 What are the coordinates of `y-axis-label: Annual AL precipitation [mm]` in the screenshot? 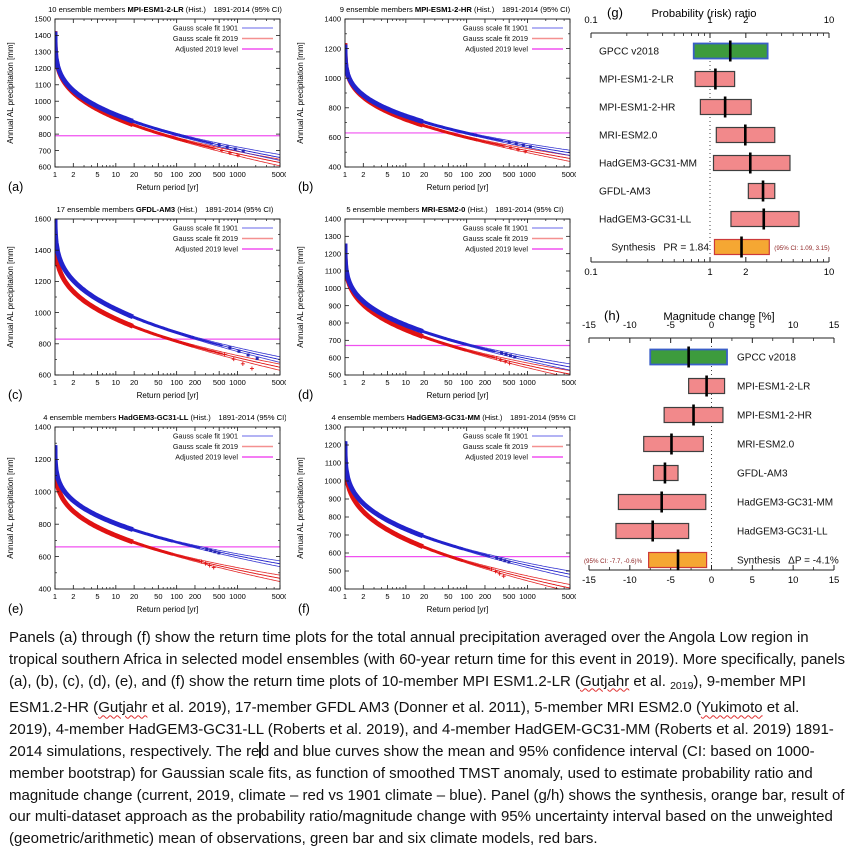 It's located at (10, 508).